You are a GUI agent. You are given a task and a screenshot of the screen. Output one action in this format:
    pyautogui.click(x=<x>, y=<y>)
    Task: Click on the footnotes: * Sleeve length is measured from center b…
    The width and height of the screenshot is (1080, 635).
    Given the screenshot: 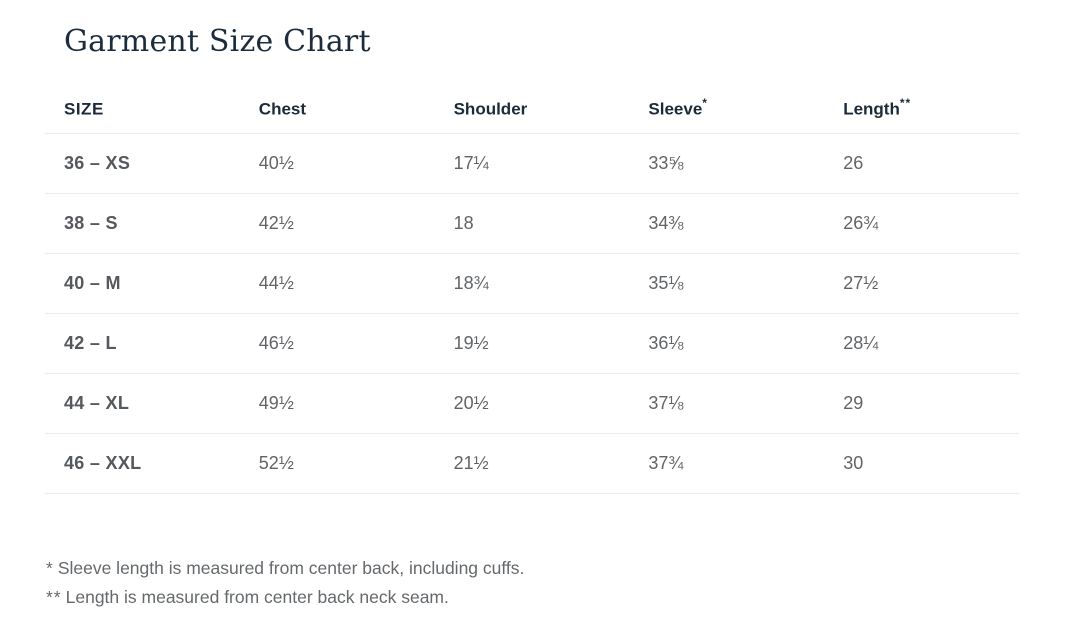 What is the action you would take?
    pyautogui.click(x=285, y=583)
    